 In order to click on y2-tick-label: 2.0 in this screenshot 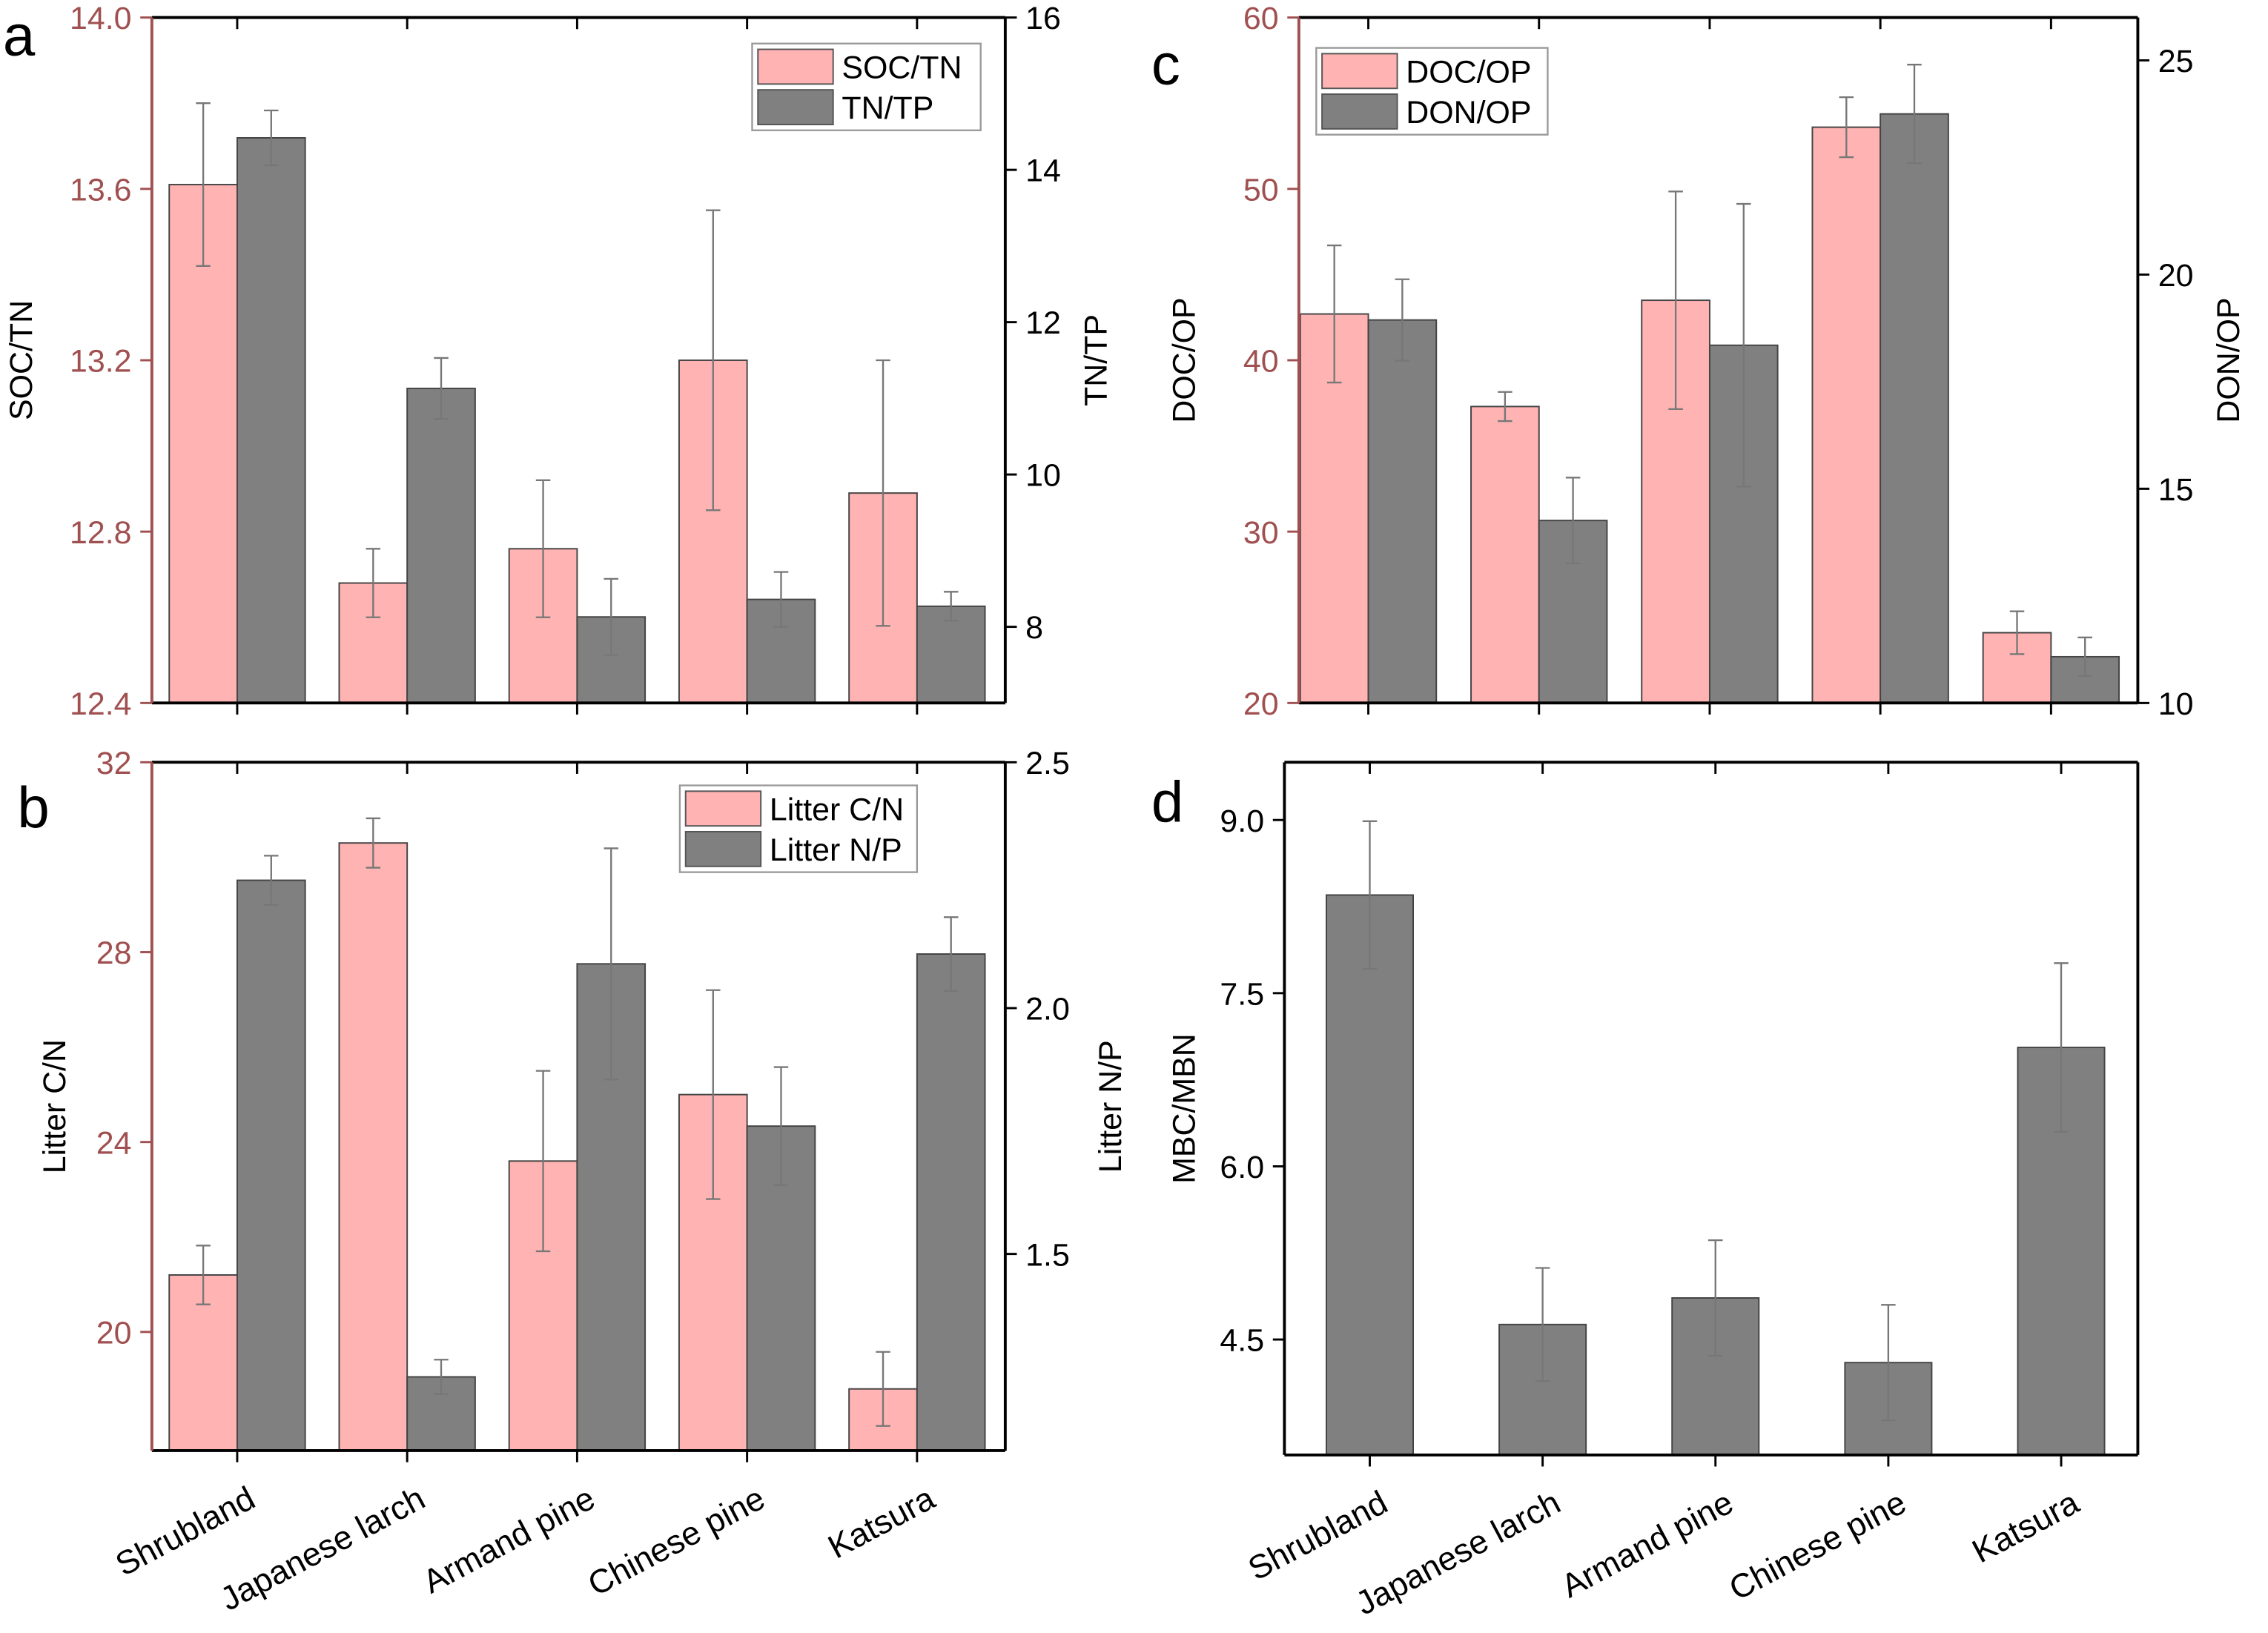, I will do `click(1047, 1009)`.